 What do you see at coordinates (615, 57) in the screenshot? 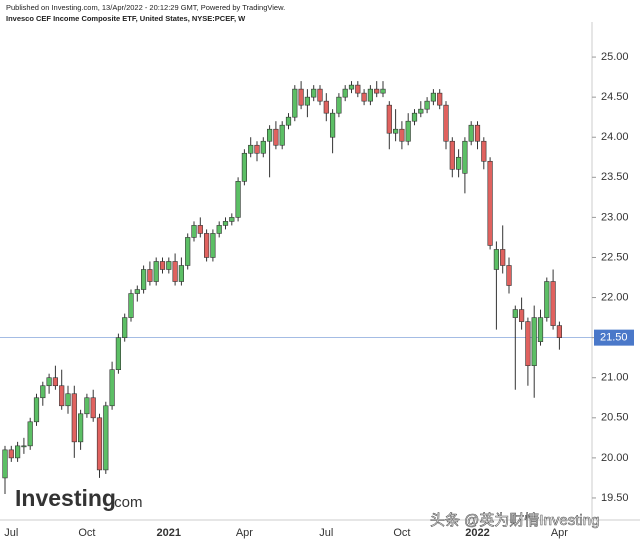
I see `y-tick-label: 25.00` at bounding box center [615, 57].